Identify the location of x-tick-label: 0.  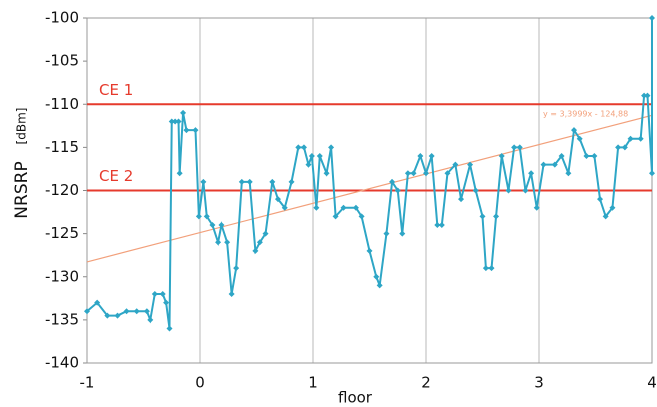
(200, 383).